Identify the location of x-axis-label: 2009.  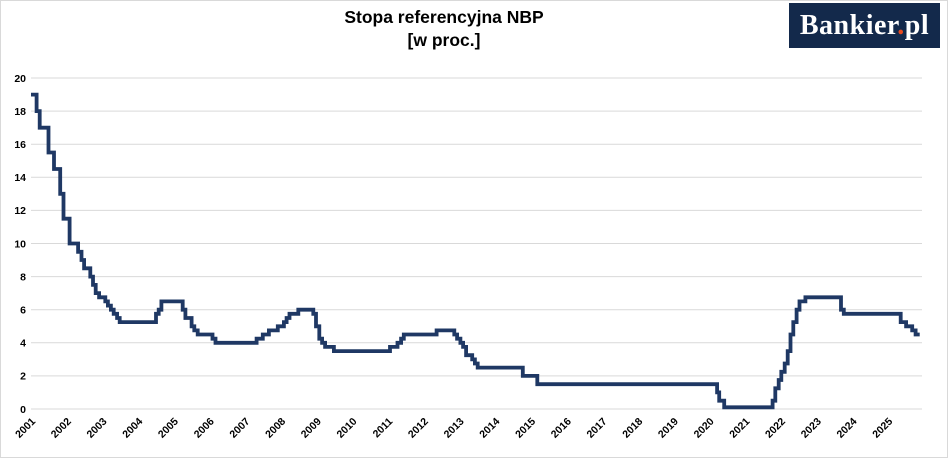
(311, 428).